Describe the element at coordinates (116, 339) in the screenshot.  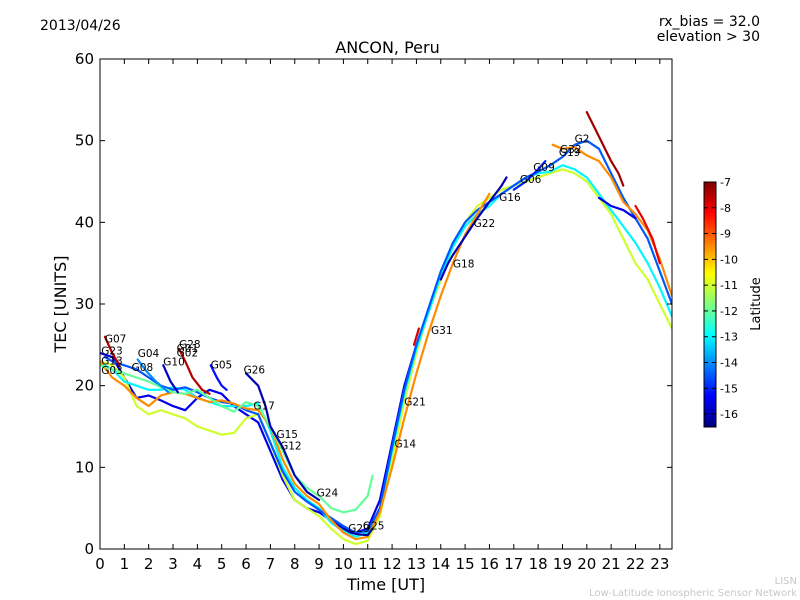
I see `satellite-label: G07` at that location.